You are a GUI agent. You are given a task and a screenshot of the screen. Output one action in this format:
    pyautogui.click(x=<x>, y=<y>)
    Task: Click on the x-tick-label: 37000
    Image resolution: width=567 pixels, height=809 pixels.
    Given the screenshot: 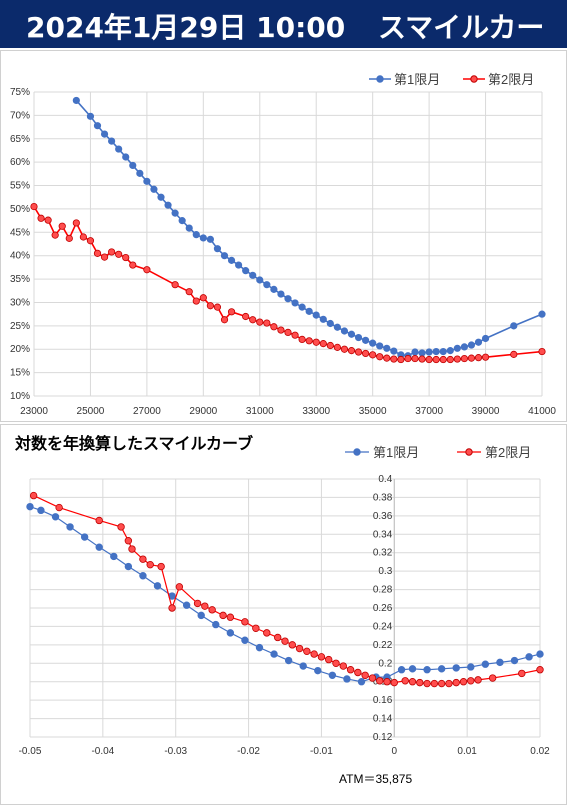 What is the action you would take?
    pyautogui.click(x=429, y=411)
    